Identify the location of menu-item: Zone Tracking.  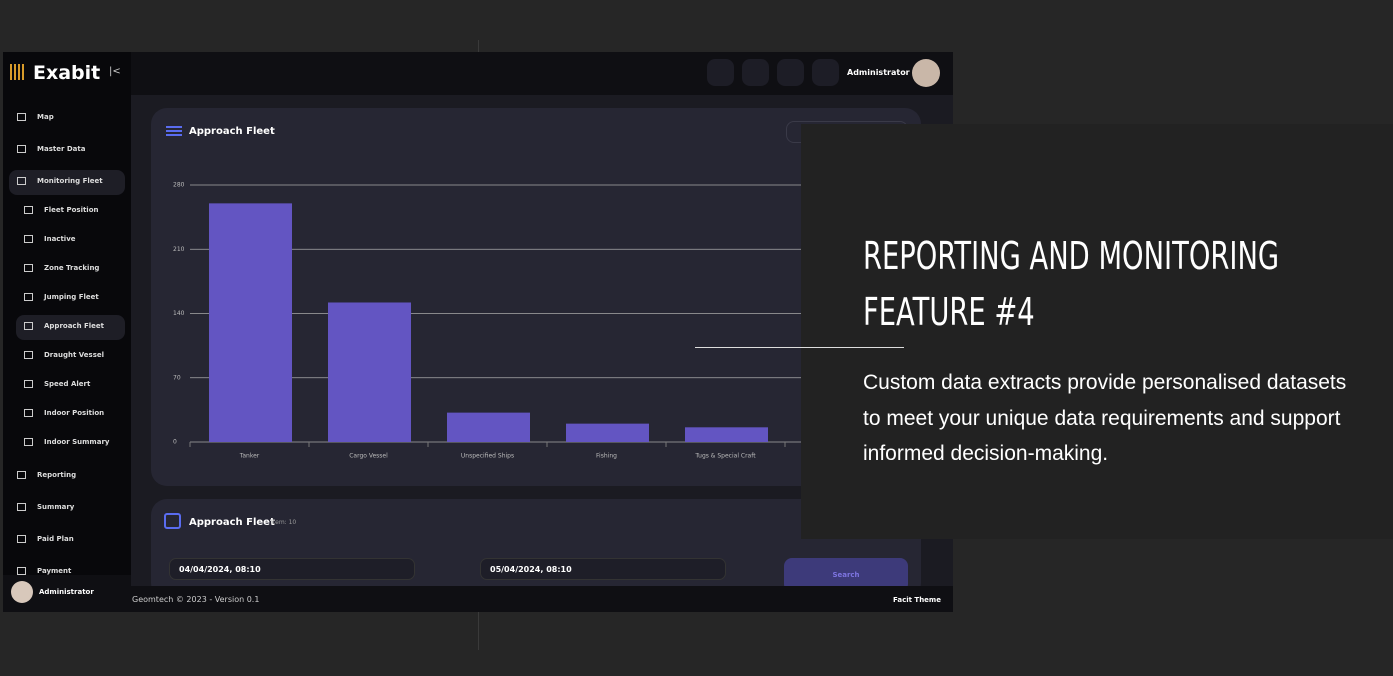
(72, 268).